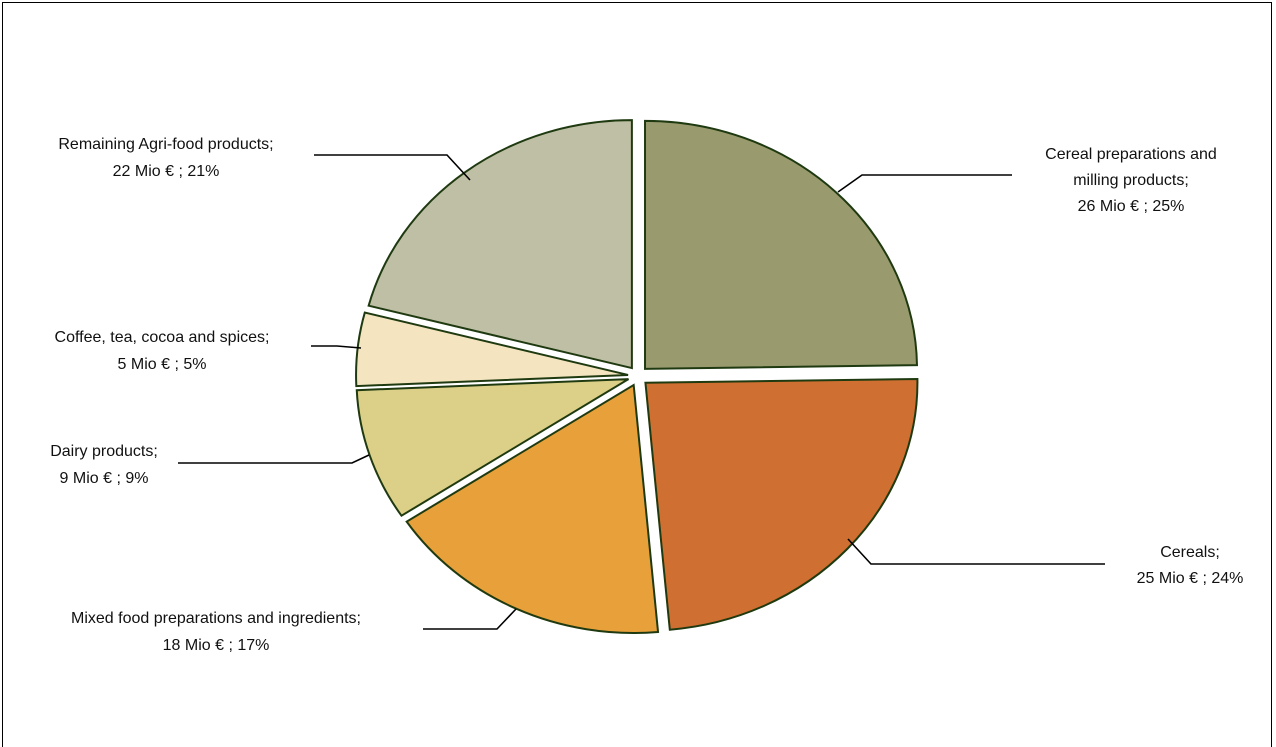 This screenshot has width=1276, height=747. I want to click on slice-label-line: milling products;, so click(1131, 180).